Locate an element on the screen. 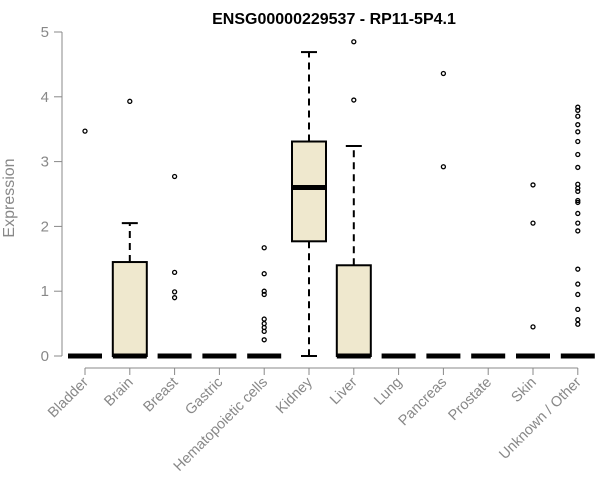 The height and width of the screenshot is (500, 600). category-label: Brain is located at coordinates (118, 392).